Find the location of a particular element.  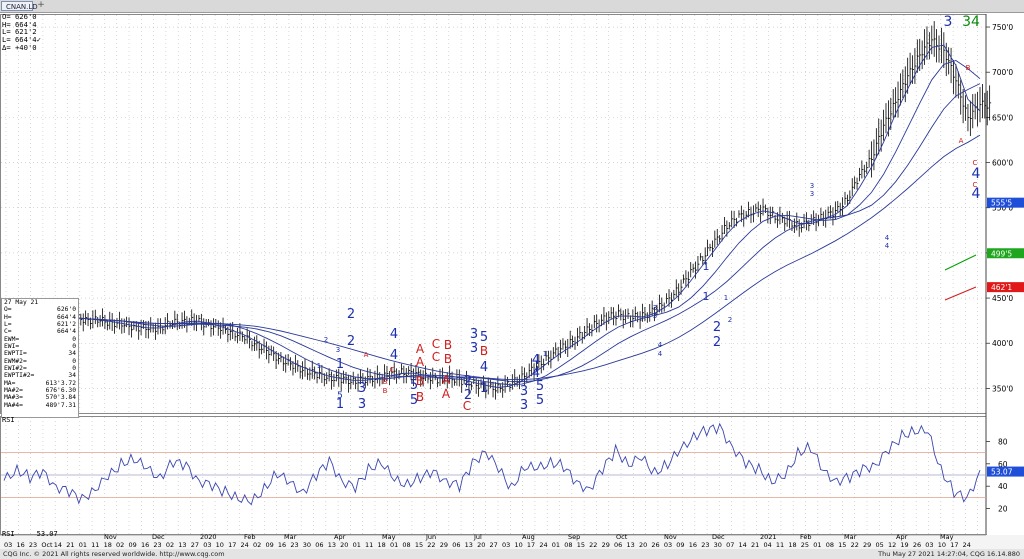

ohlc-readout-row: Δ= +40'0 is located at coordinates (21, 47).